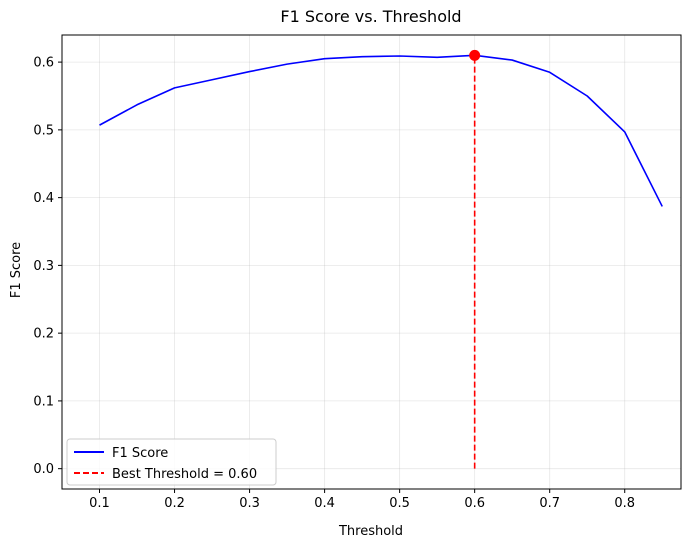 This screenshot has height=547, width=691. Describe the element at coordinates (43, 198) in the screenshot. I see `y-tick-label: 0.4` at that location.